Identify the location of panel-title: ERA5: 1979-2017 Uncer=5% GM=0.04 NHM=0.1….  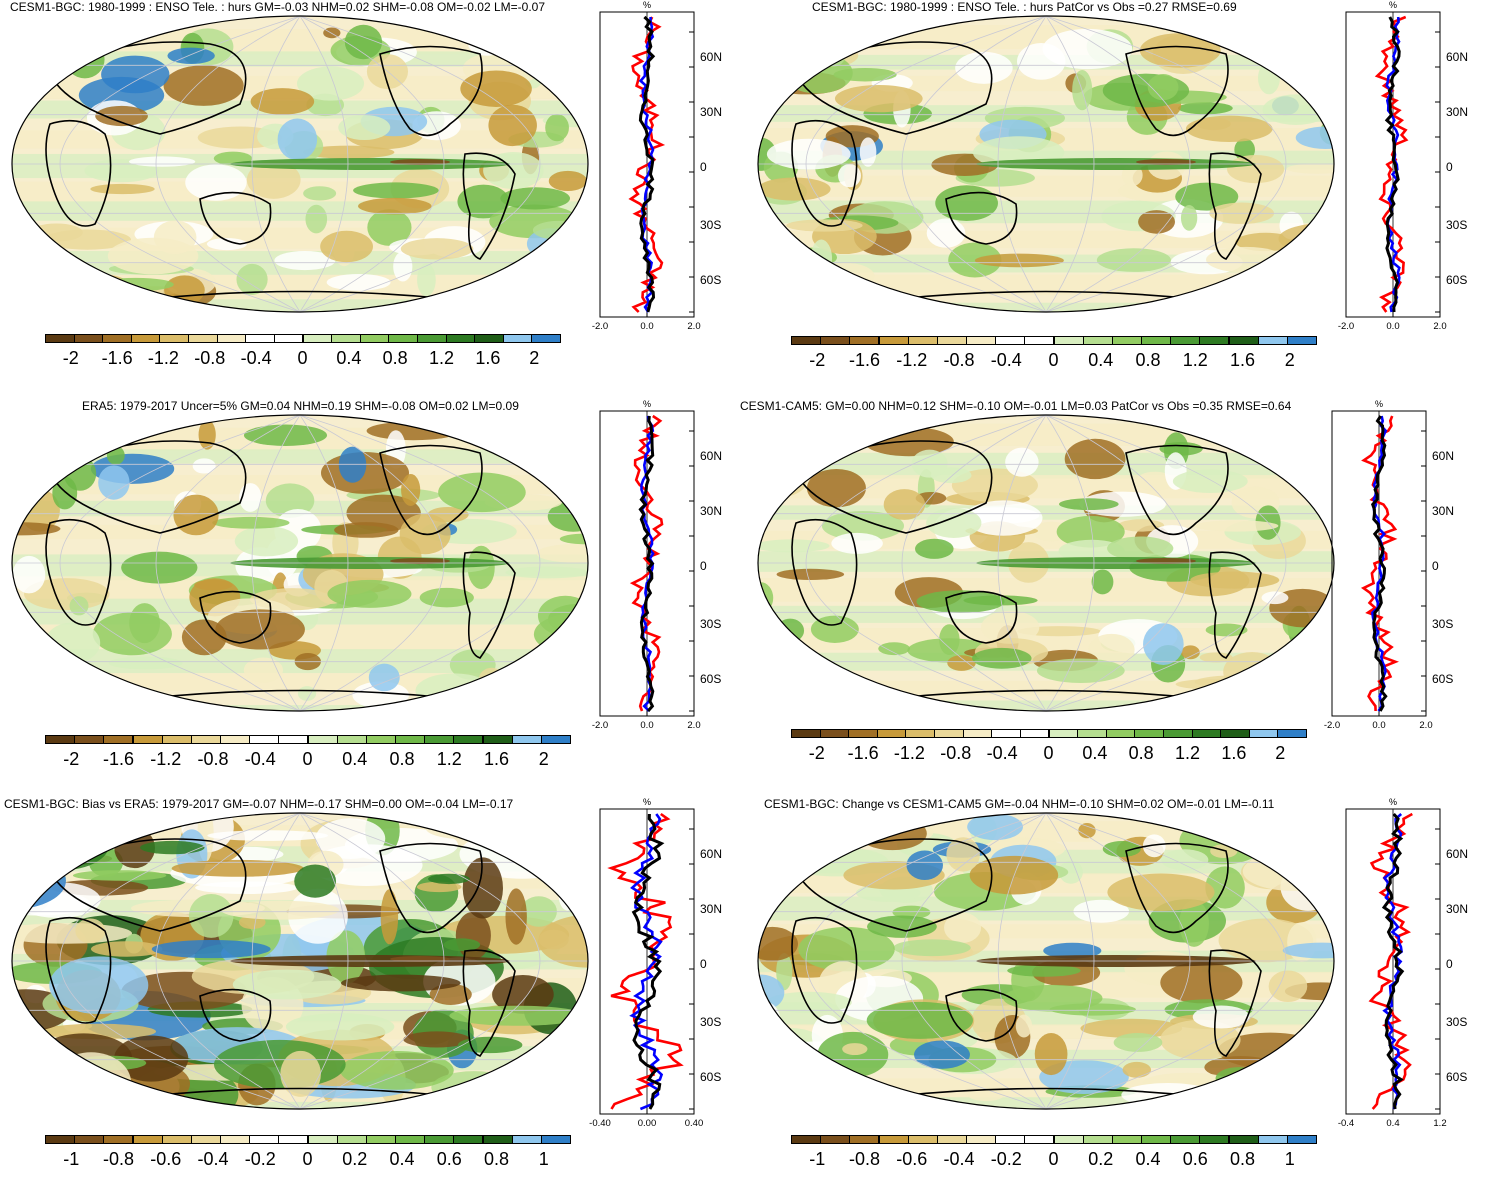
(300, 406).